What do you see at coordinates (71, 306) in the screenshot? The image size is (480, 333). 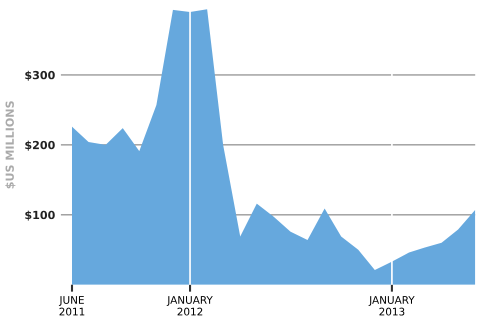 I see `x-tick-label: JUNE 2011` at bounding box center [71, 306].